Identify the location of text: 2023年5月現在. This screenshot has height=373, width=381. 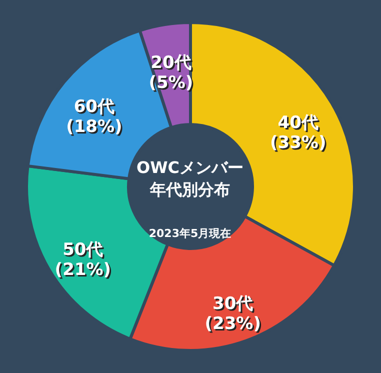
(190, 233).